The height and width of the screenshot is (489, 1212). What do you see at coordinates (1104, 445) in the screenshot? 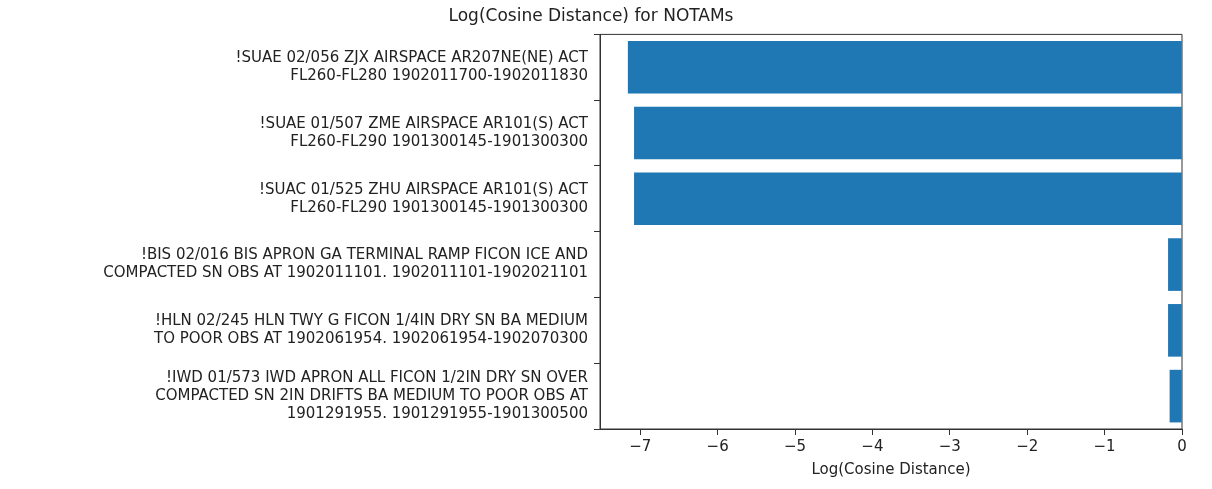
I see `x-tick-label: −1` at bounding box center [1104, 445].